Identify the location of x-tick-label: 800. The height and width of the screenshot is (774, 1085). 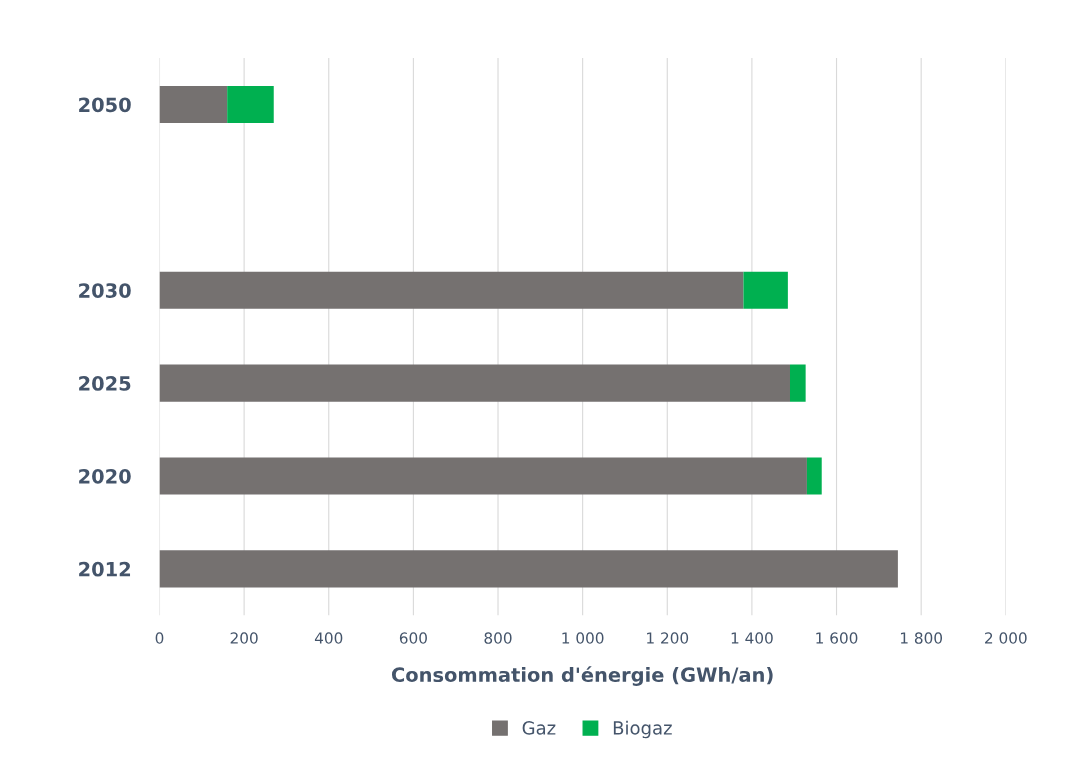
(498, 638).